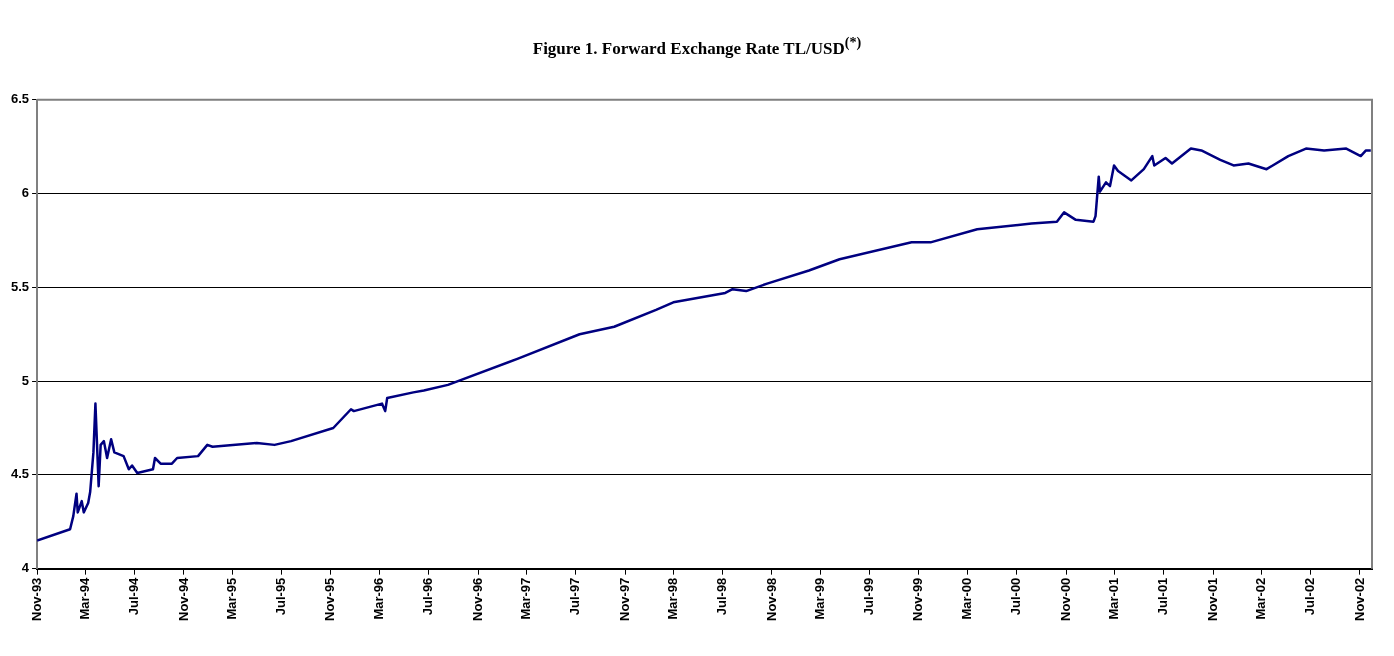  I want to click on x-tick-label: Mar-00, so click(967, 598).